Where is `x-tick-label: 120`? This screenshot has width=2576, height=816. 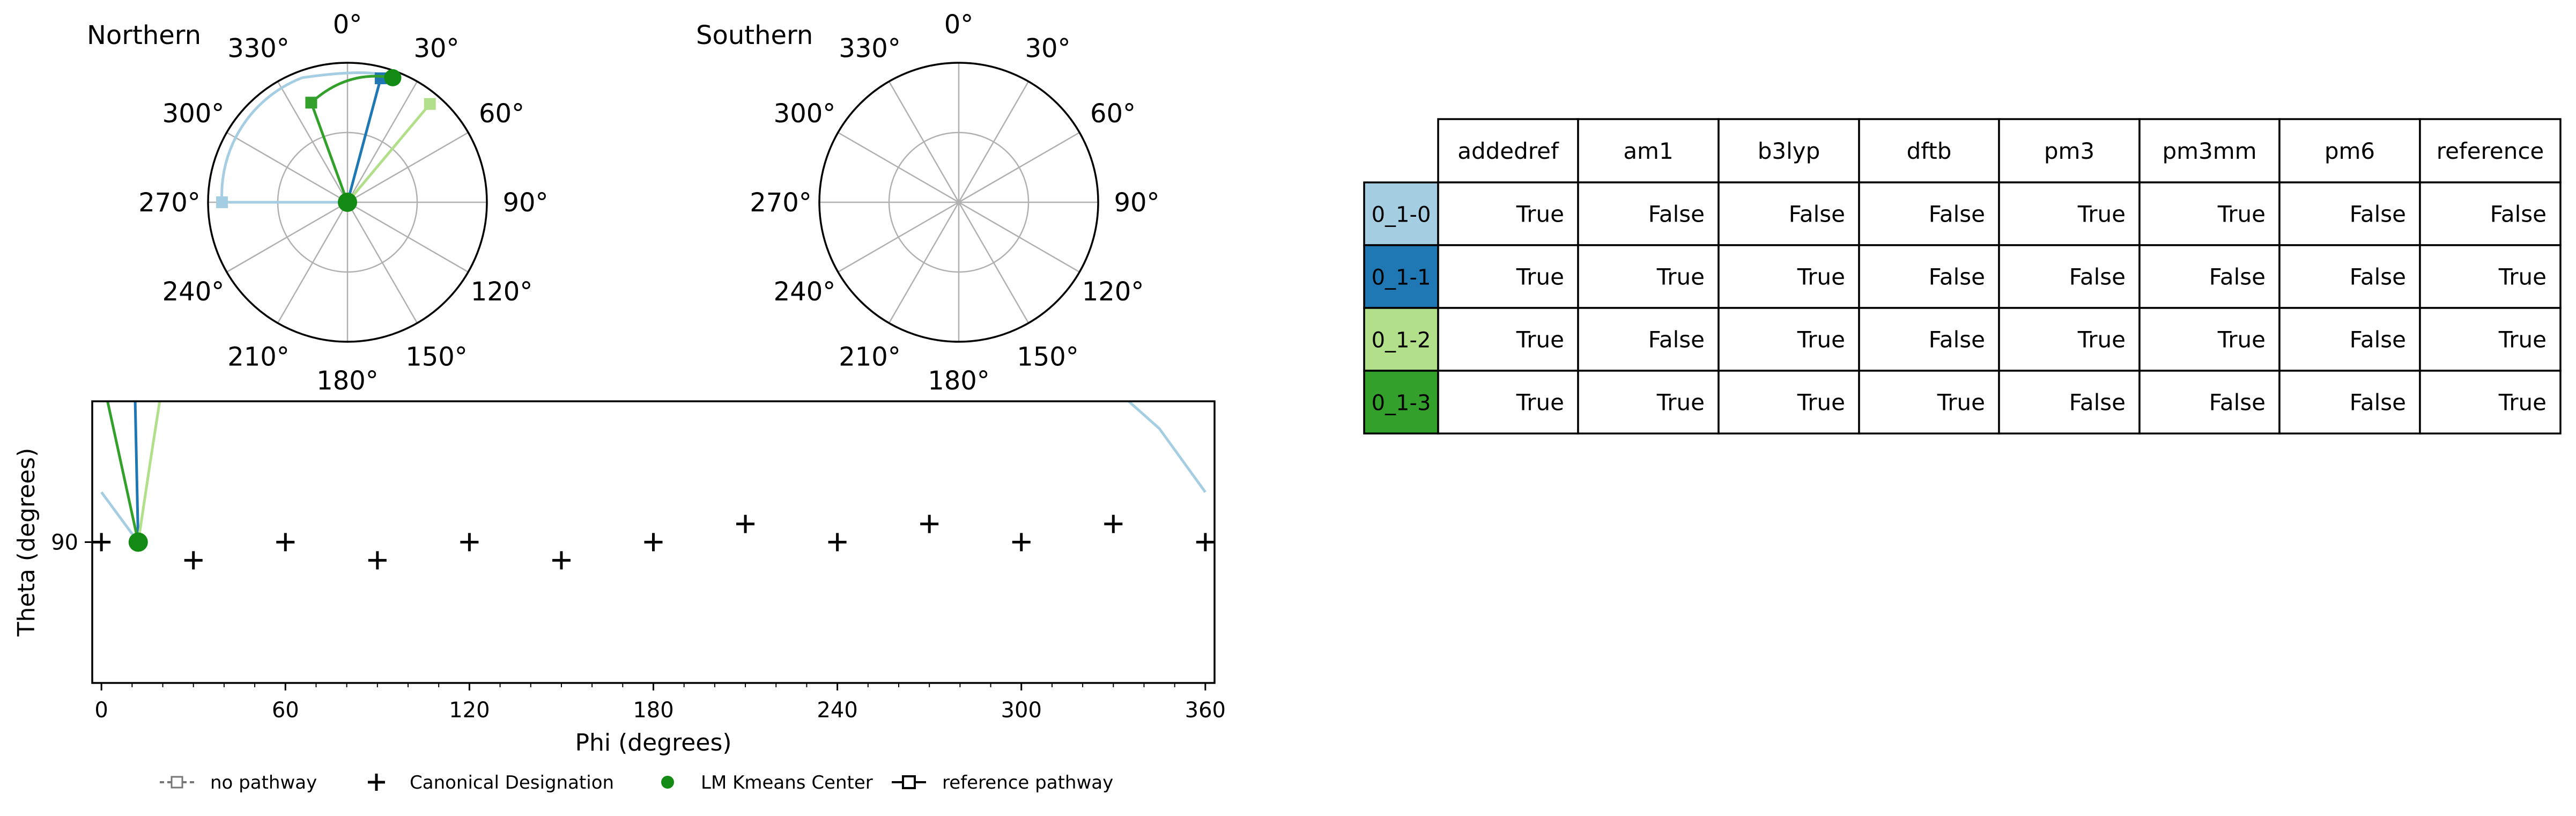
x-tick-label: 120 is located at coordinates (469, 710).